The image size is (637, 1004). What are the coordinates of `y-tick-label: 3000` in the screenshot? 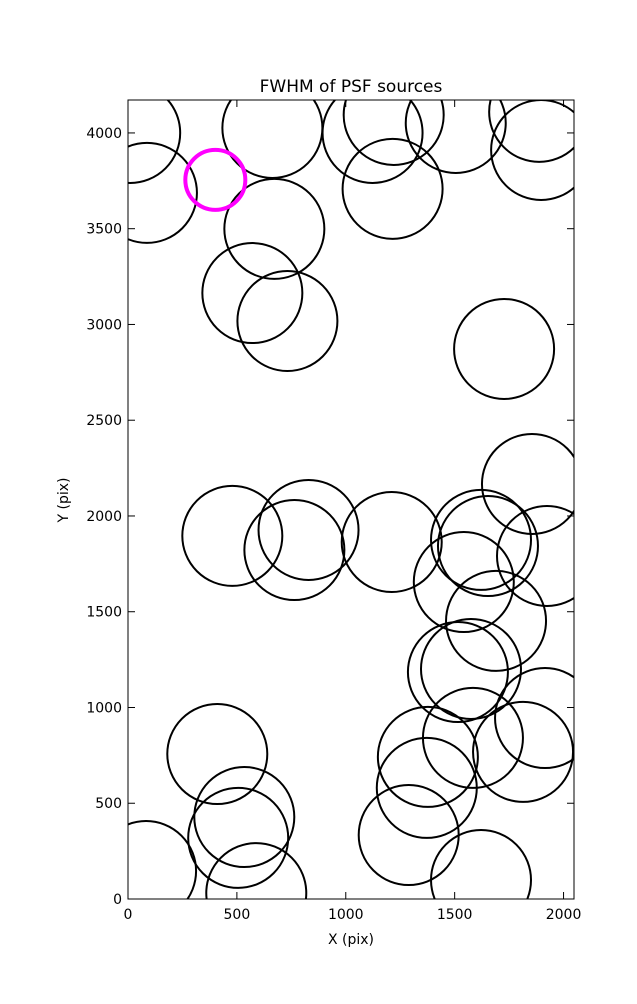 It's located at (104, 325).